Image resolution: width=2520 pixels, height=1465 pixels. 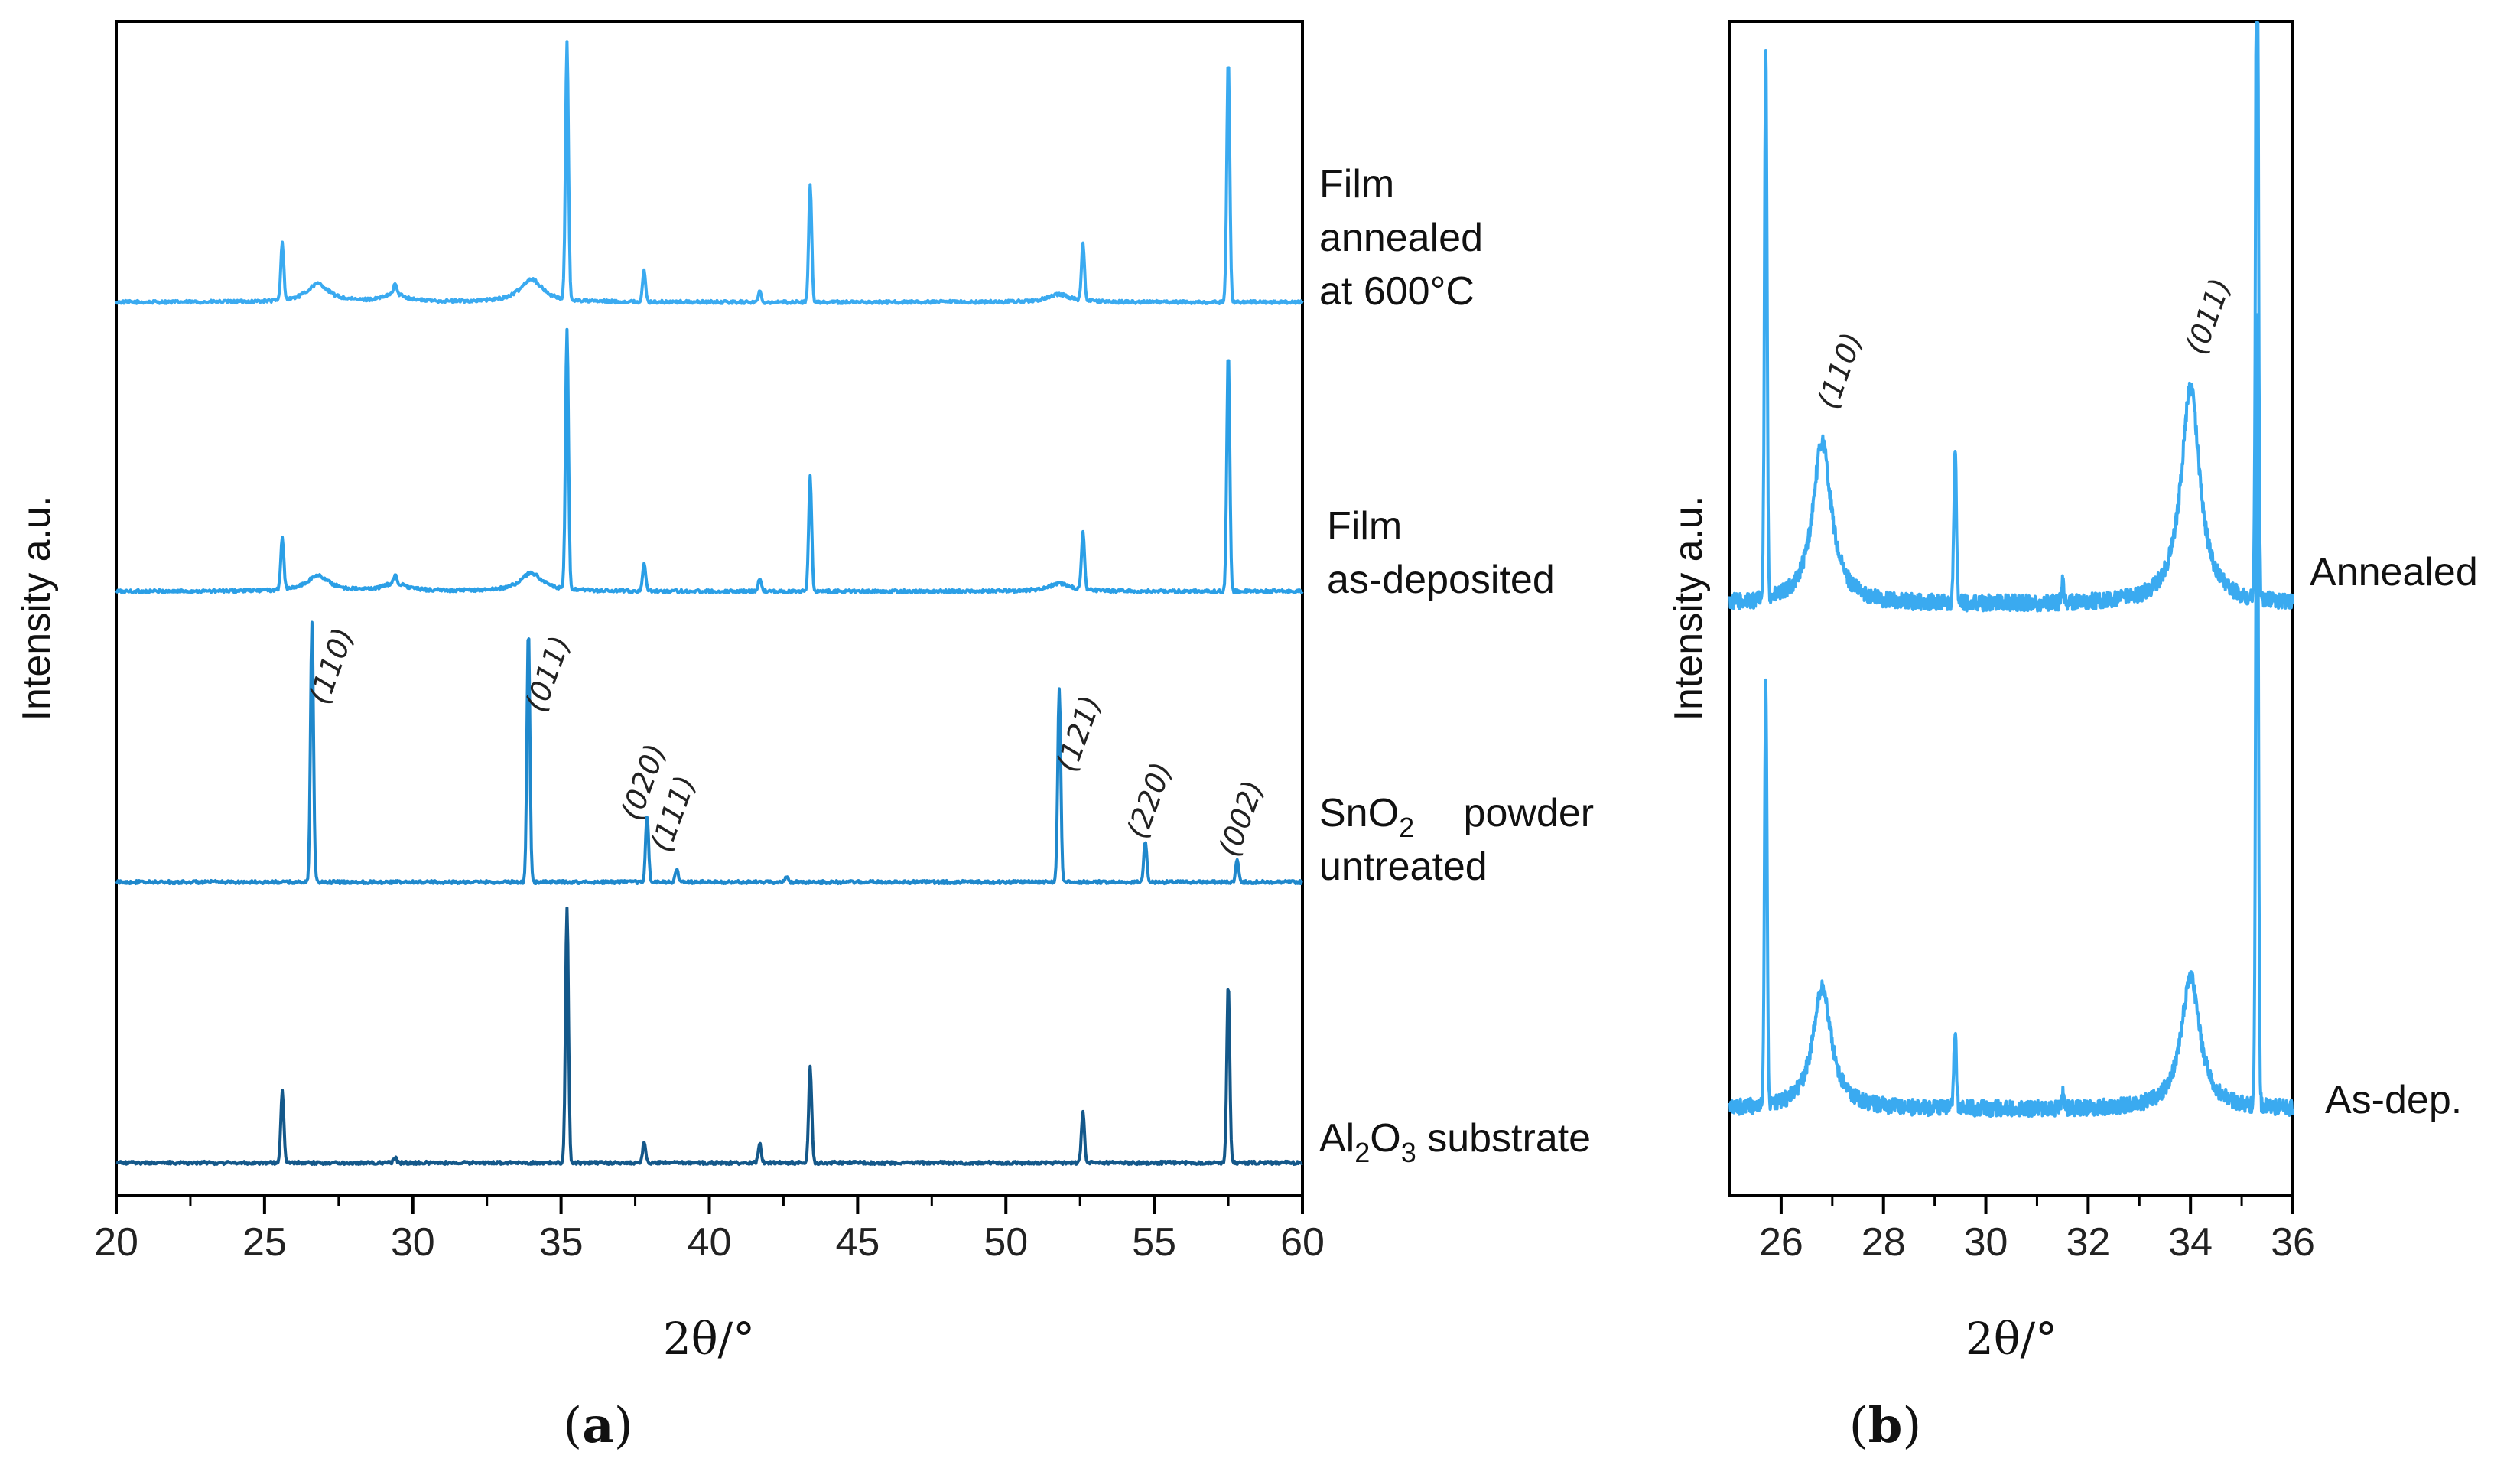 I want to click on x-tick-label: 32, so click(x=2088, y=1242).